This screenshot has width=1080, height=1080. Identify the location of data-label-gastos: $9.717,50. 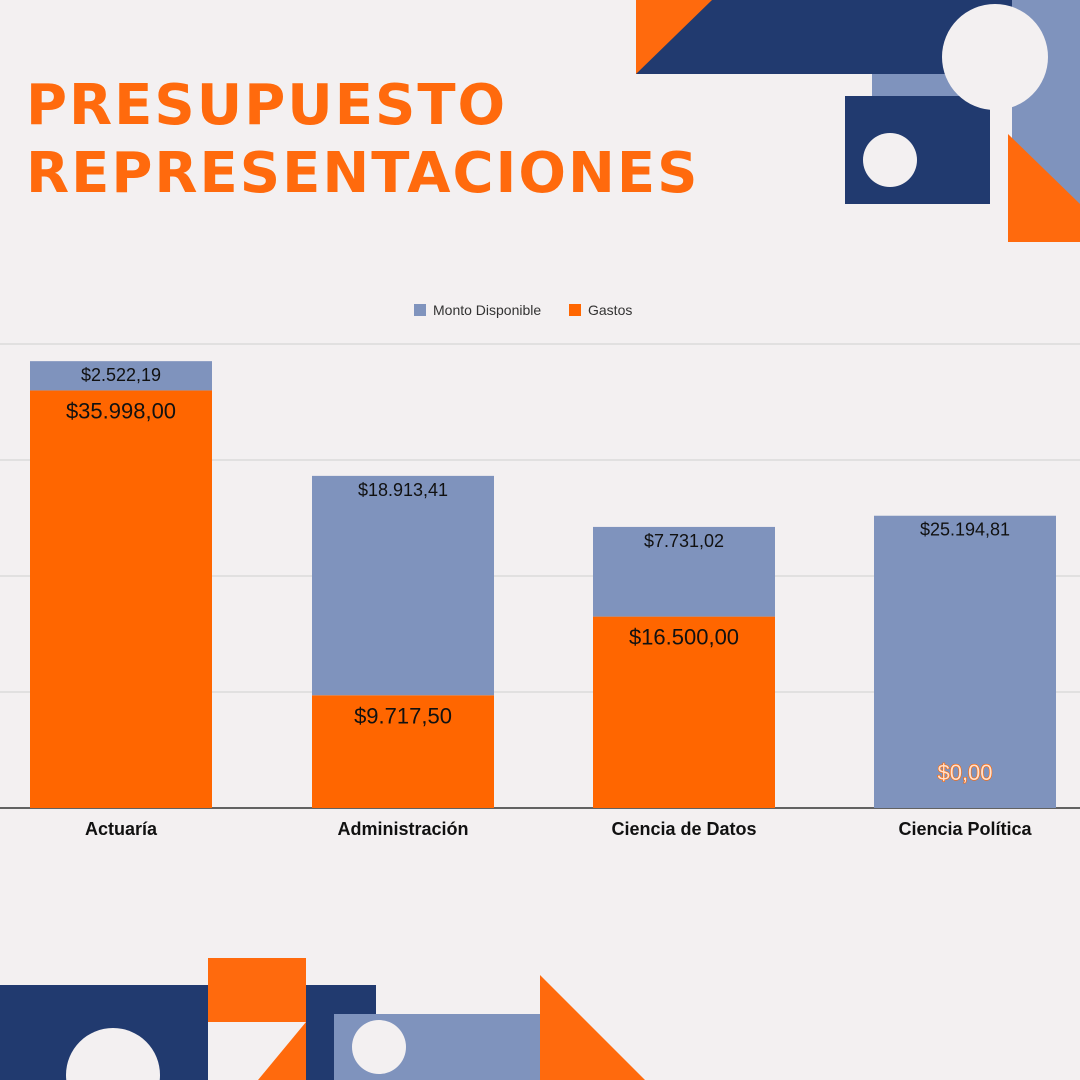
(403, 715).